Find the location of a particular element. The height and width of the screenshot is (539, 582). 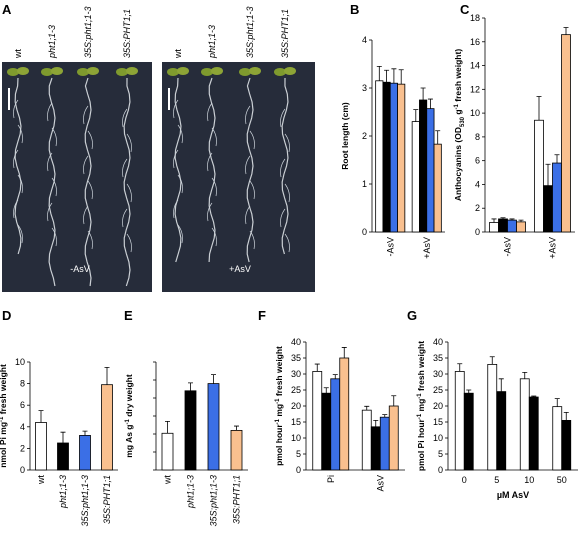

panel-letter: G is located at coordinates (412, 315).